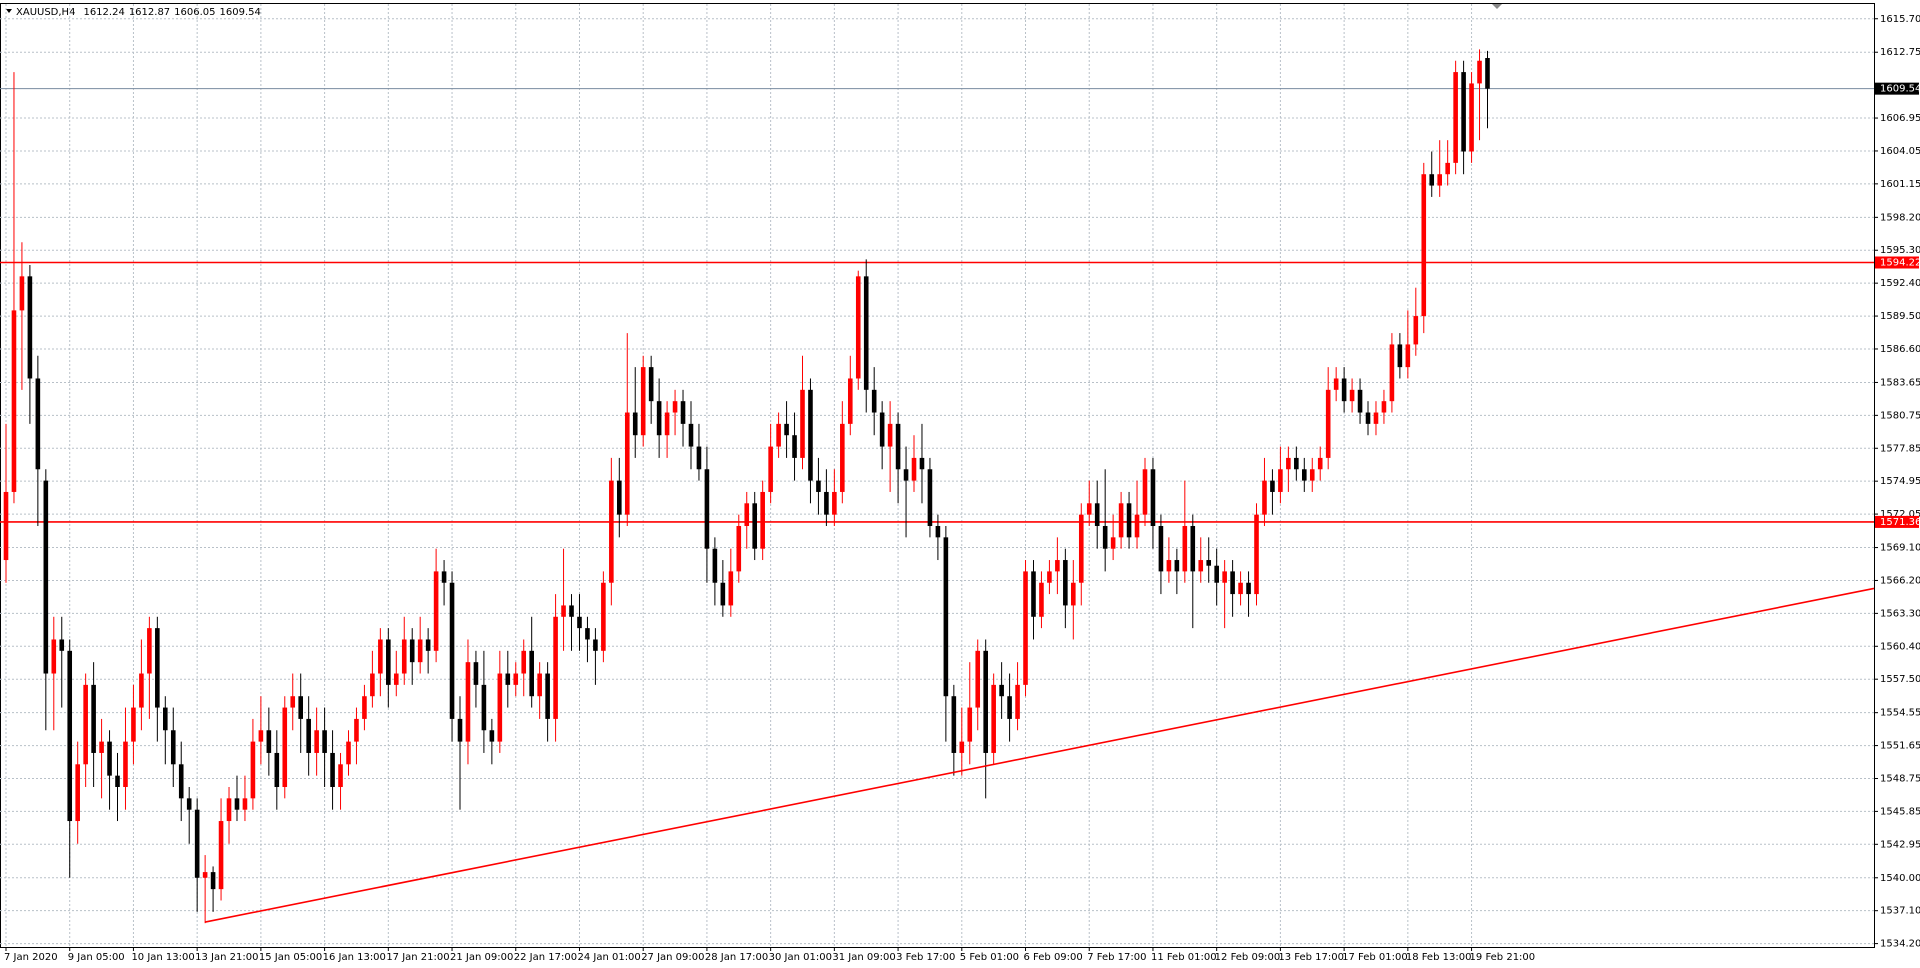 The height and width of the screenshot is (968, 1920). I want to click on x-tick-label: 9 Jan 05:00, so click(96, 957).